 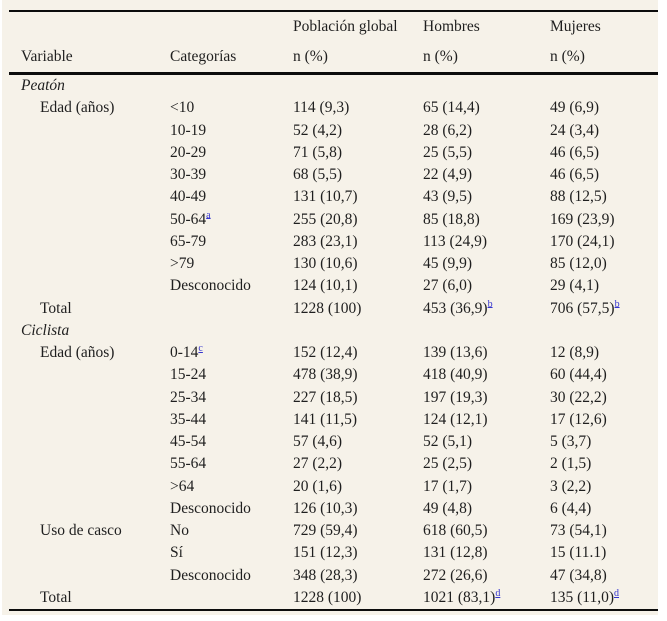 I want to click on category-cell: 10-19, so click(x=188, y=130).